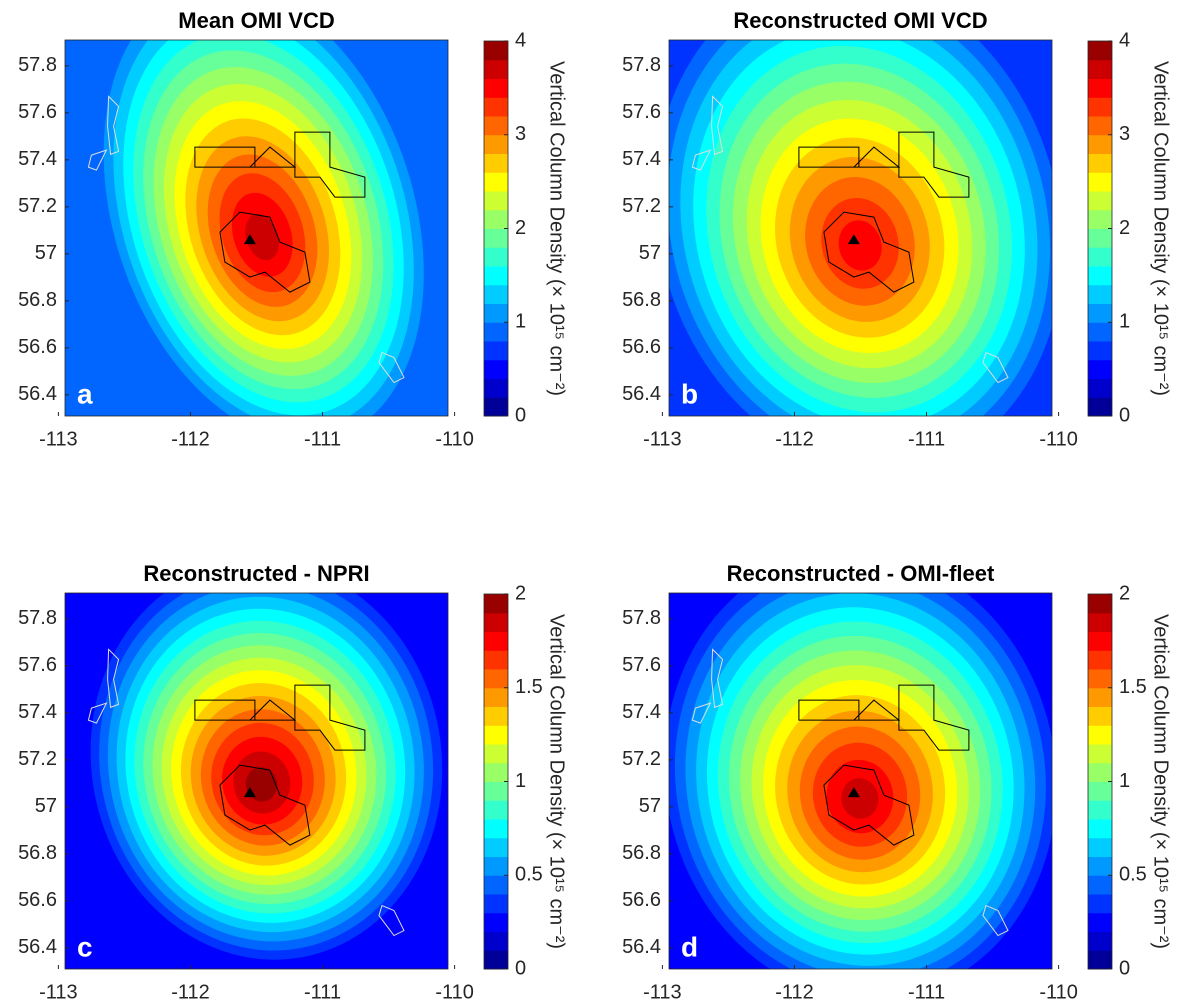  I want to click on panel-label: a, so click(85, 393).